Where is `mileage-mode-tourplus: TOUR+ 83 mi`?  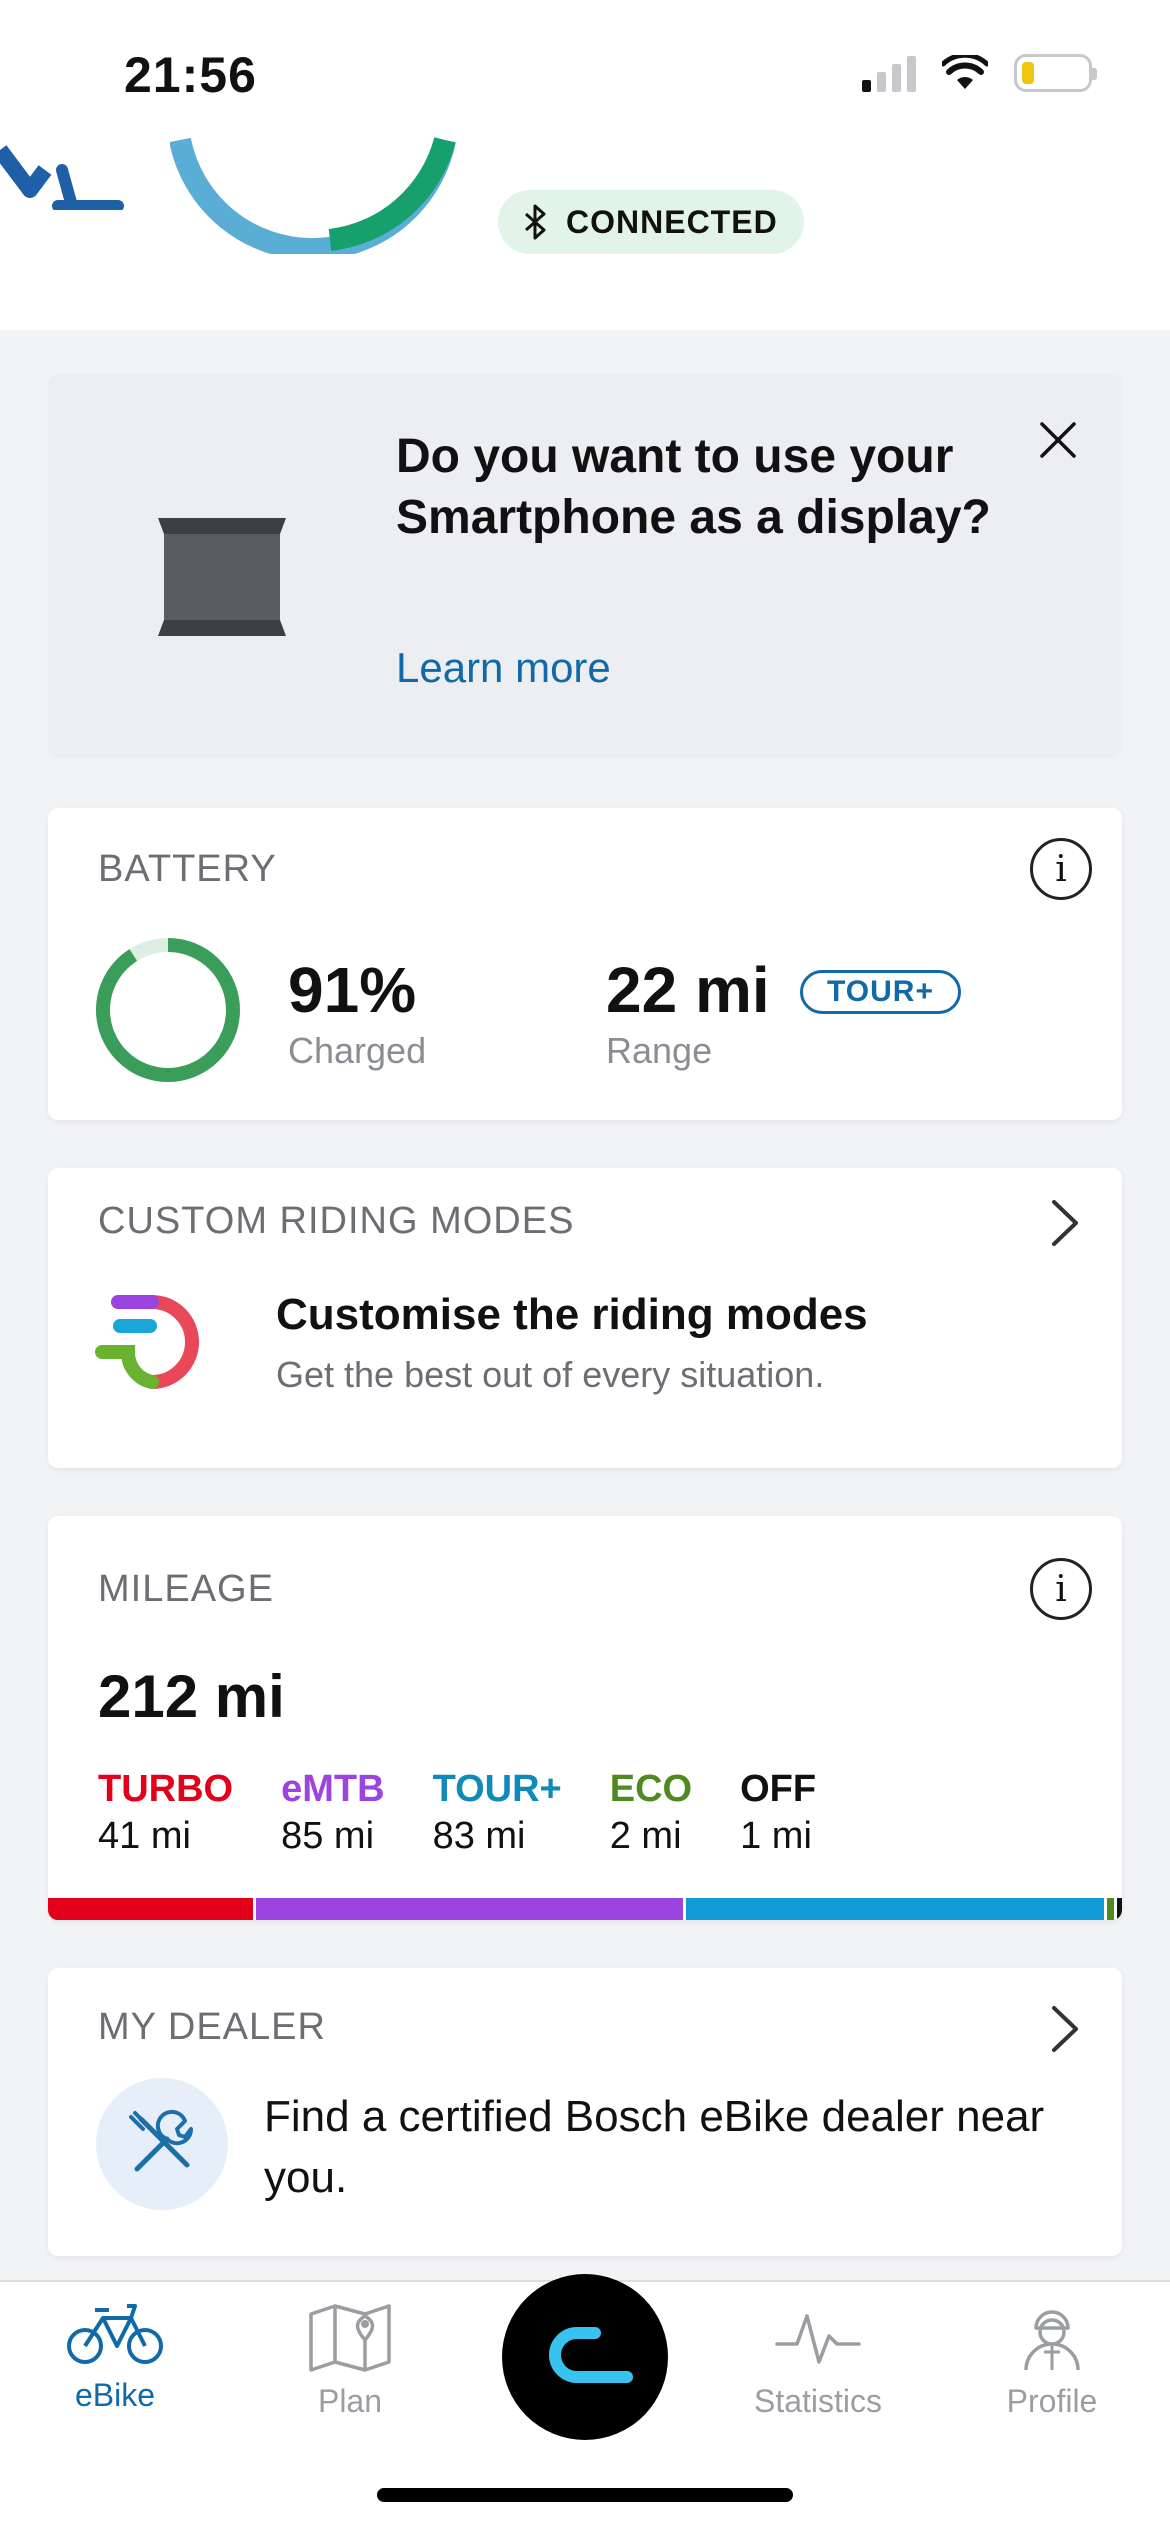
mileage-mode-tourplus: TOUR+ 83 mi is located at coordinates (497, 1813).